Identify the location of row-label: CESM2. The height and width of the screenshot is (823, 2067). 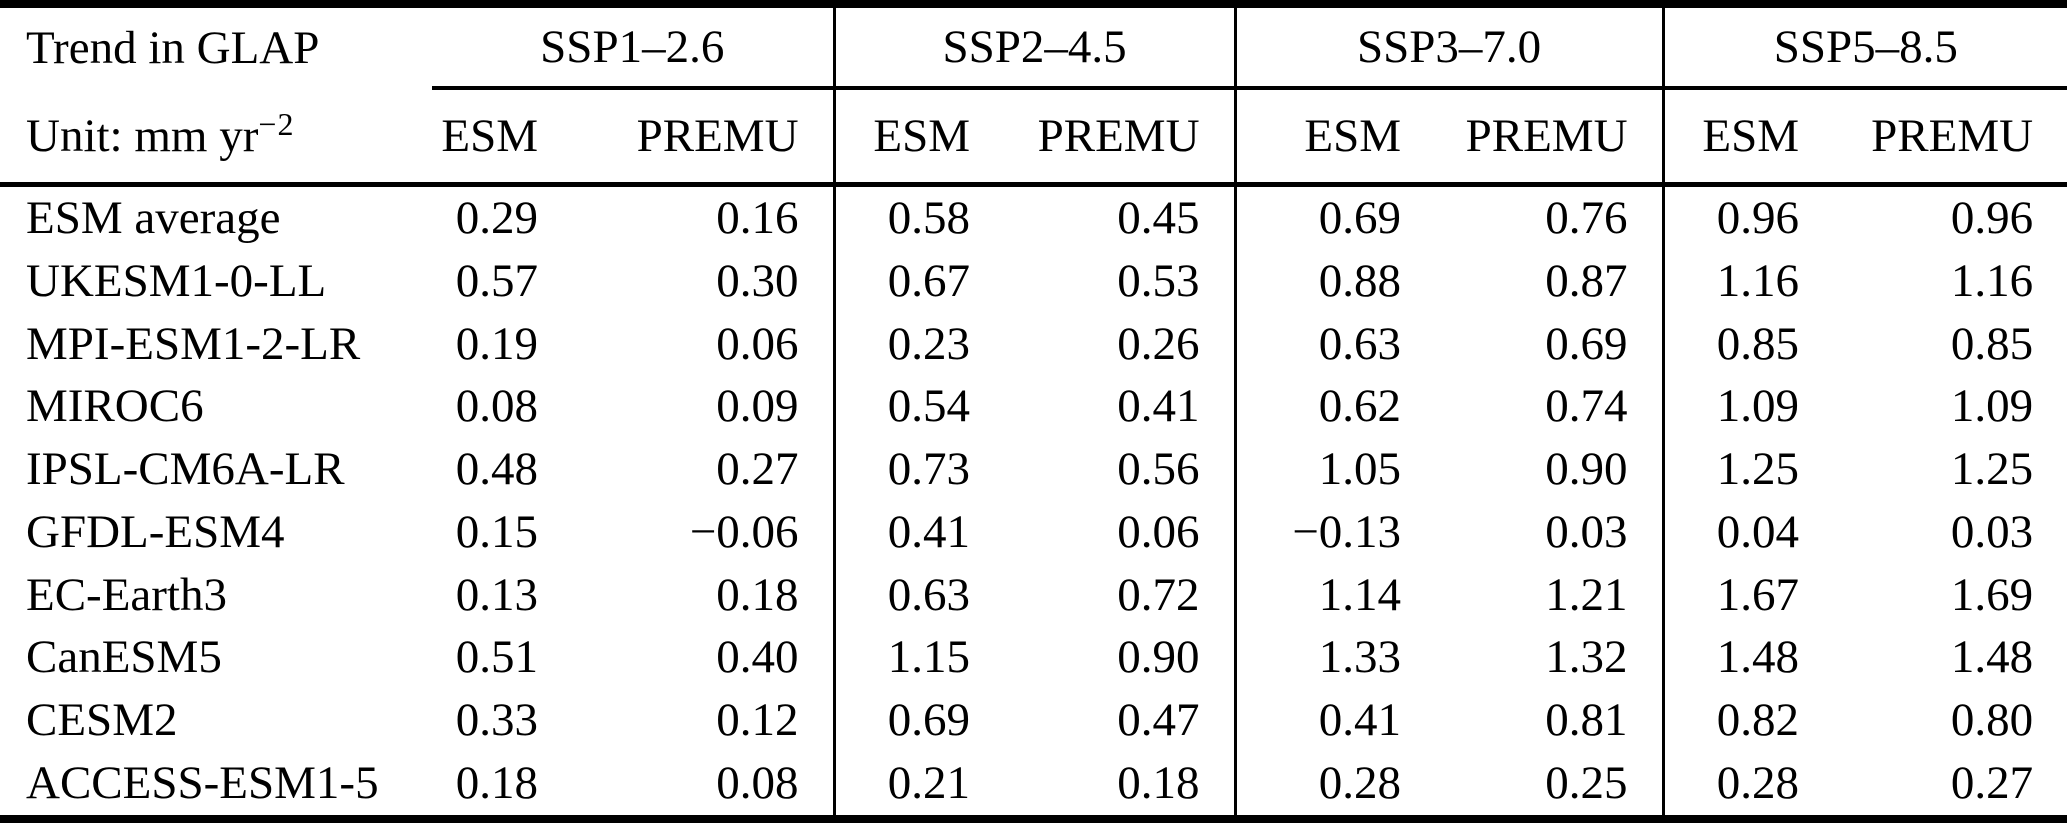
(102, 720).